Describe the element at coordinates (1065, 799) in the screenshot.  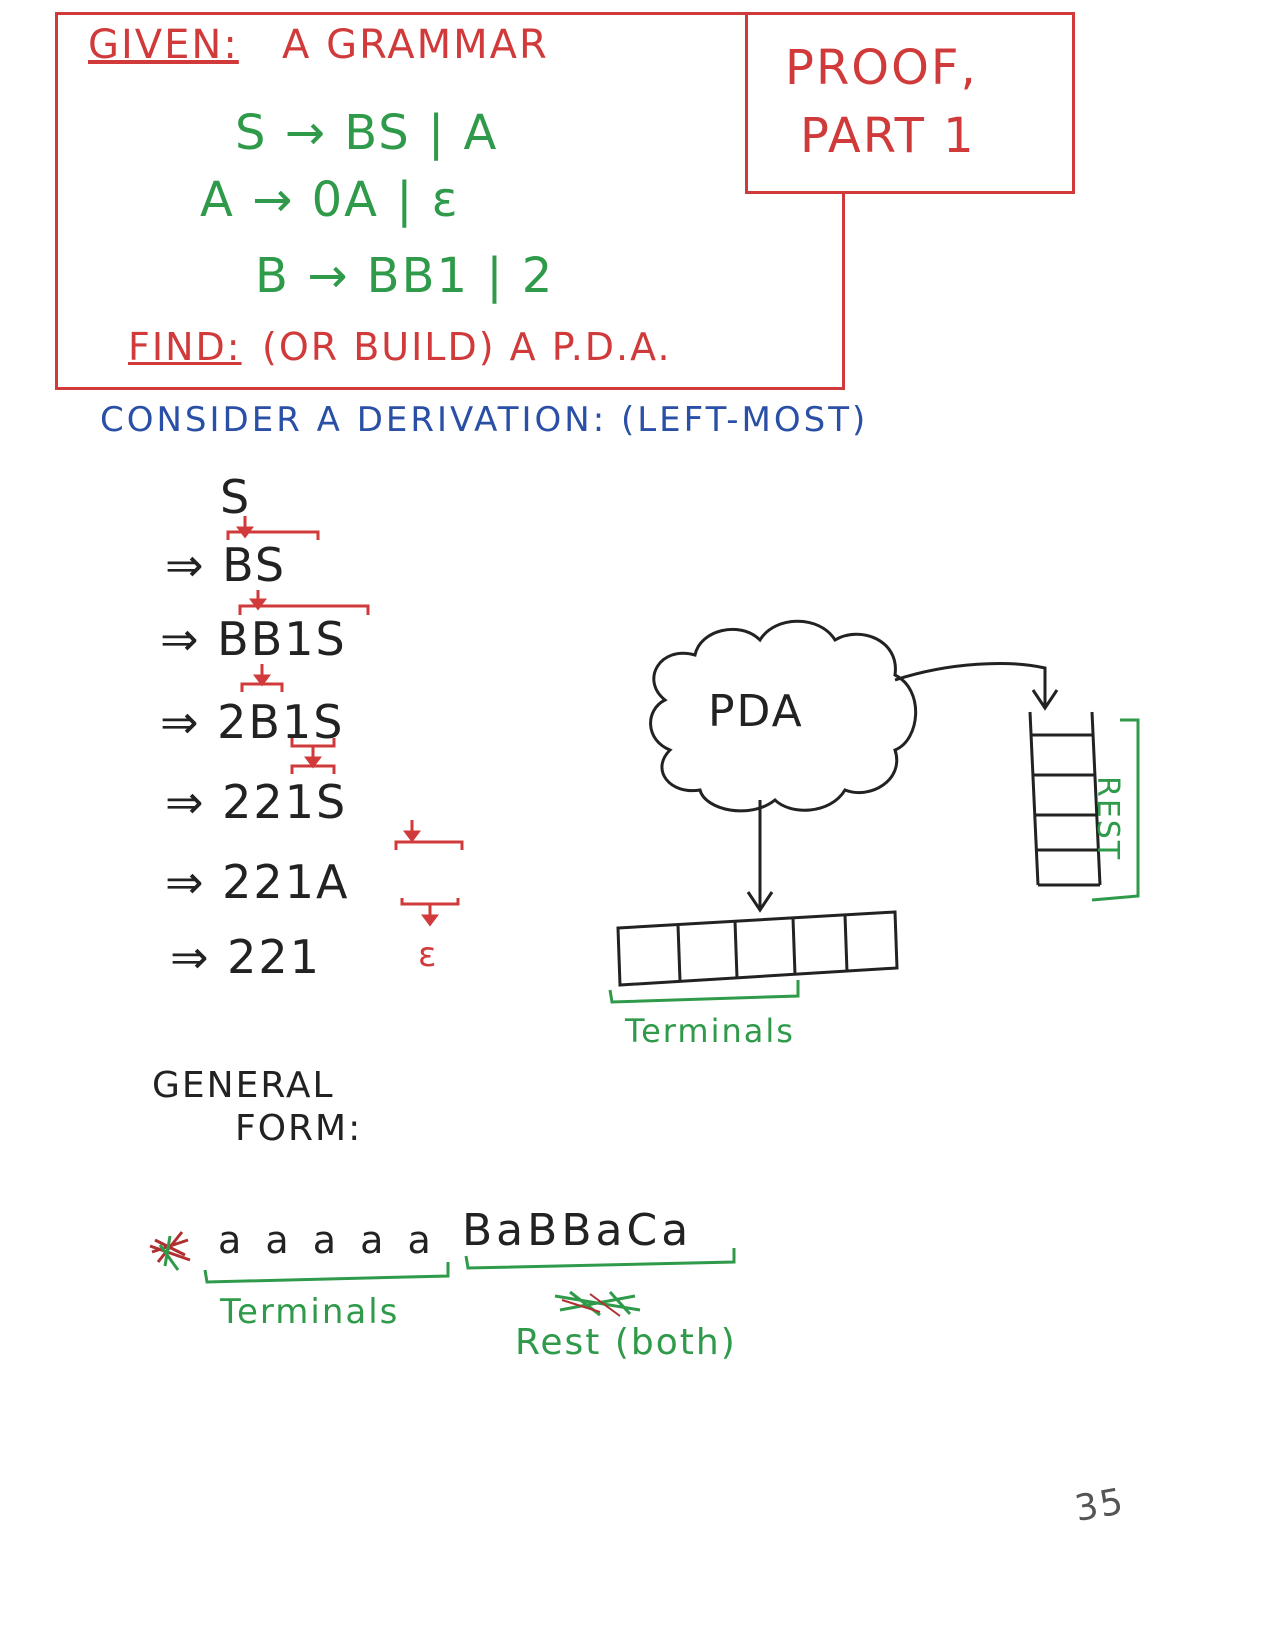
I see `stack-drawing` at that location.